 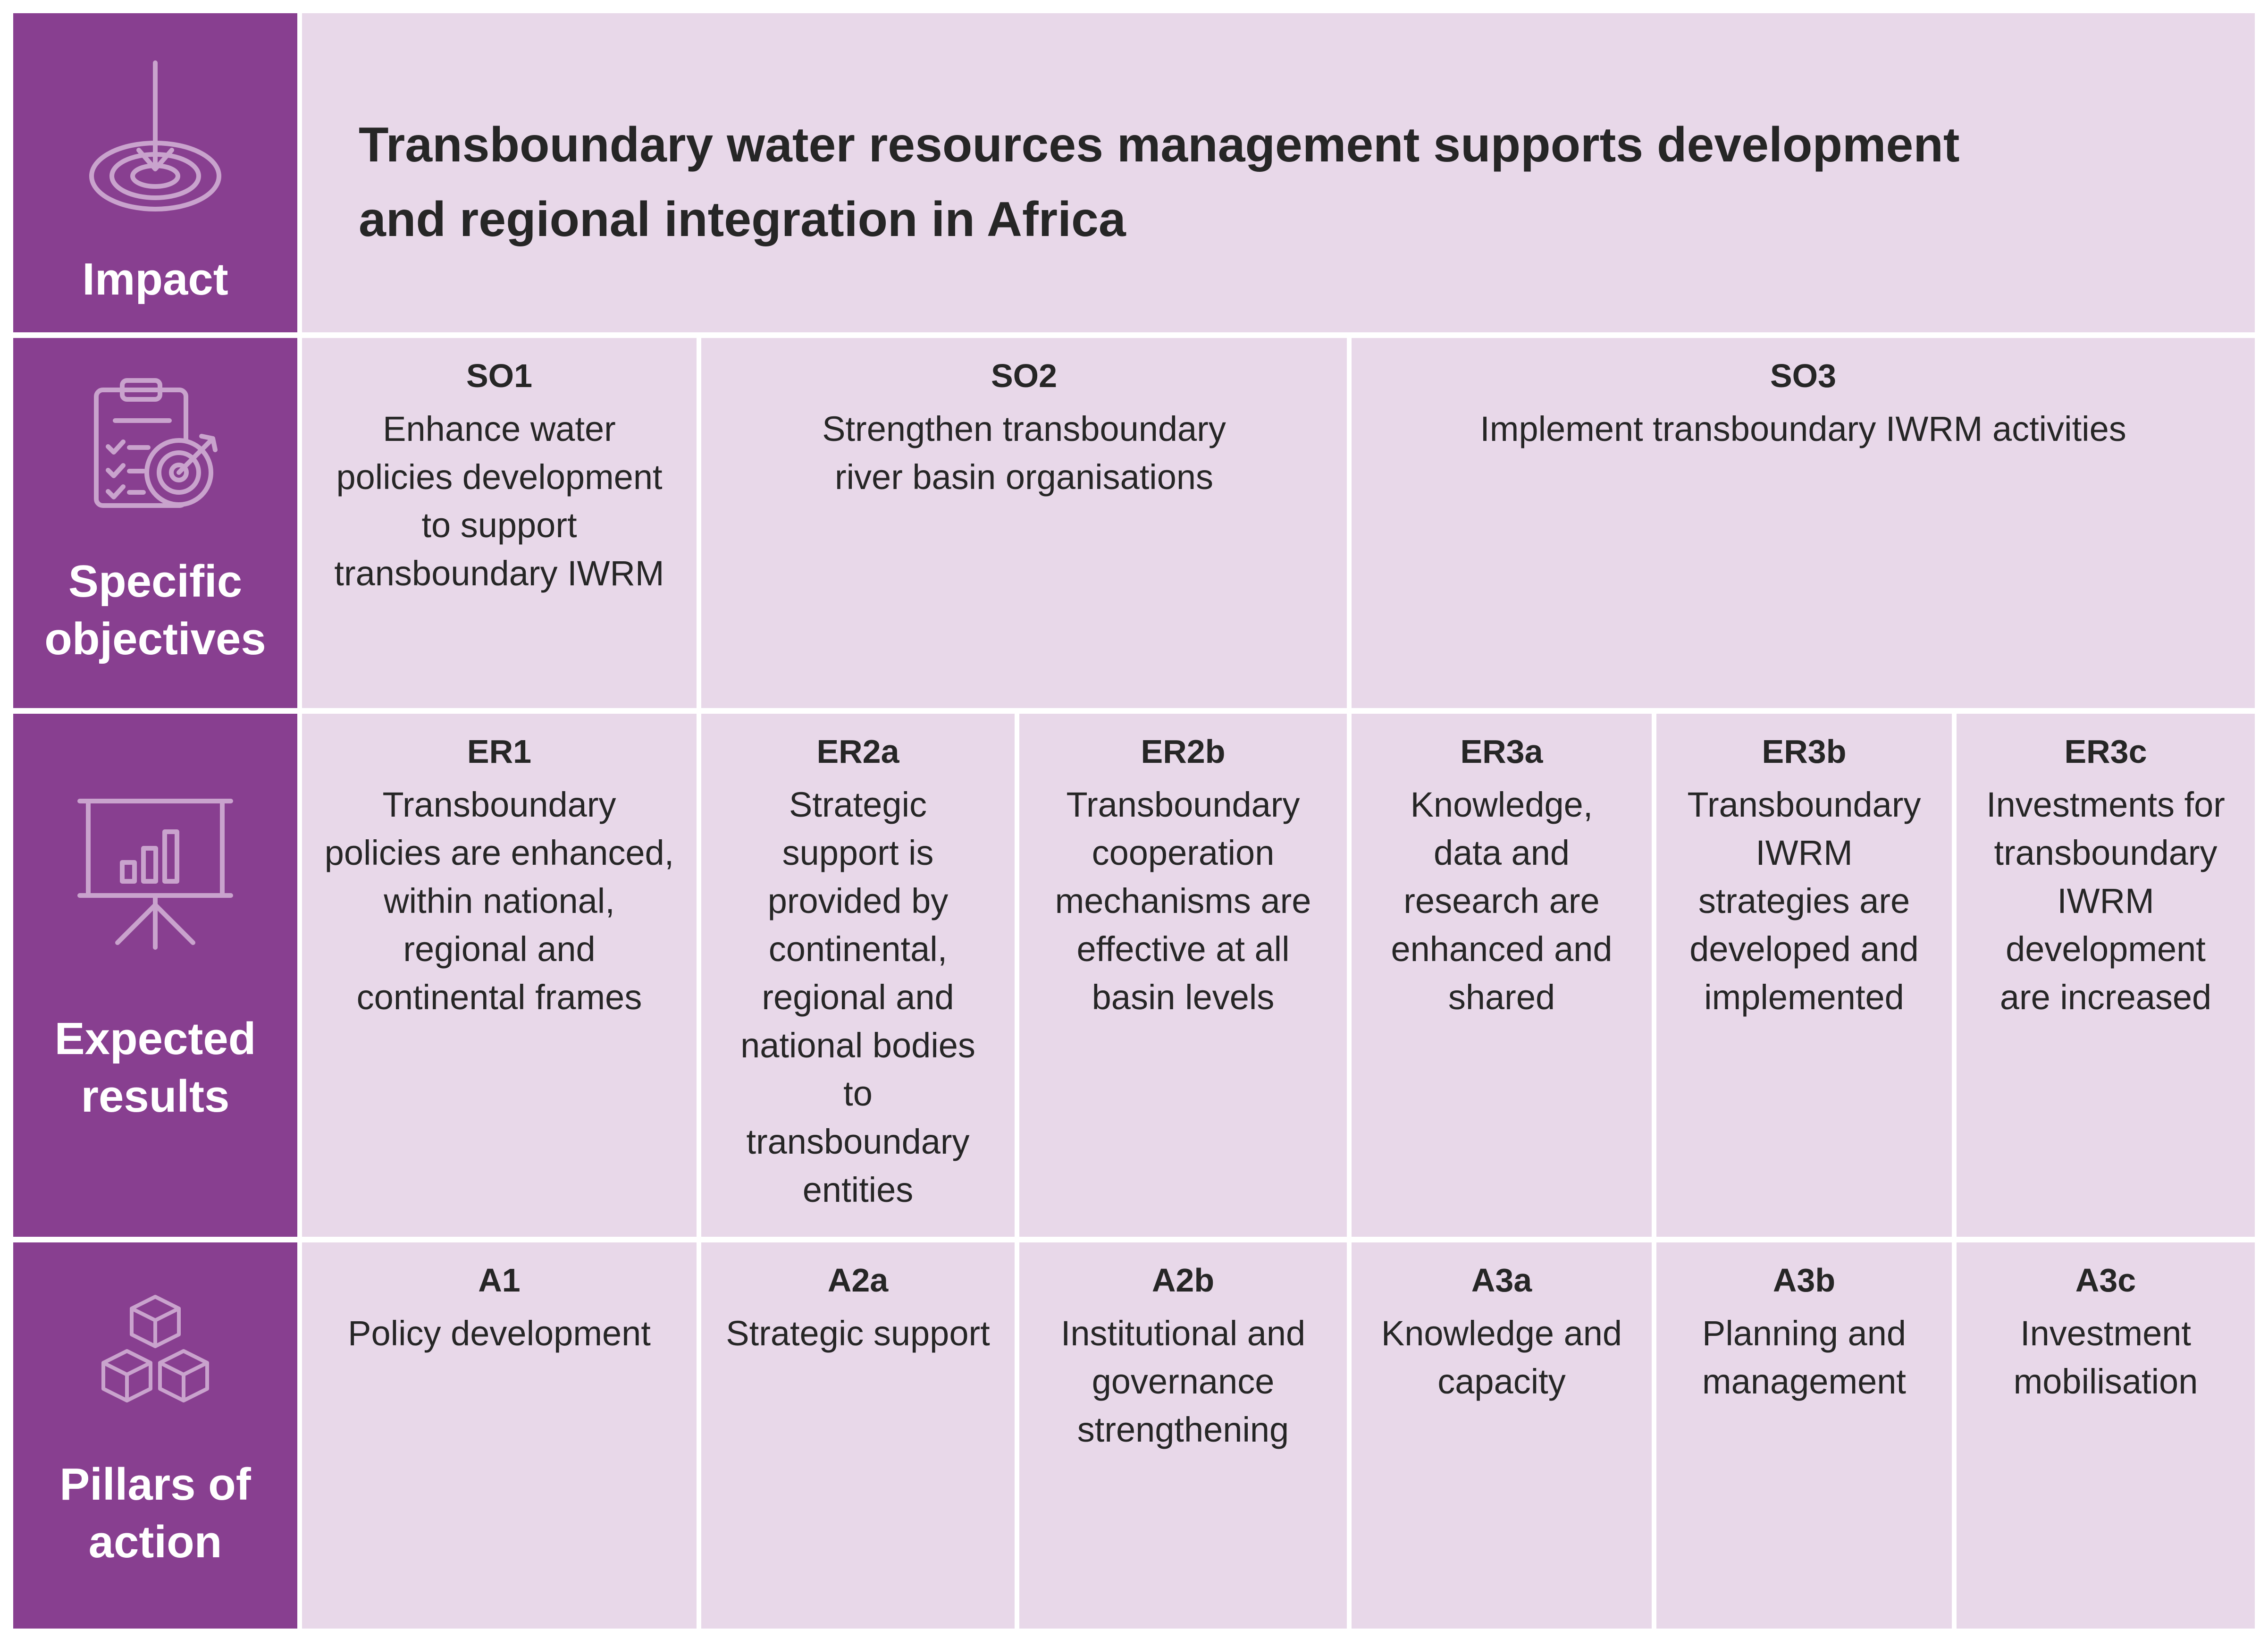 What do you see at coordinates (1183, 1333) in the screenshot?
I see `pillar-description-line: Institutional and` at bounding box center [1183, 1333].